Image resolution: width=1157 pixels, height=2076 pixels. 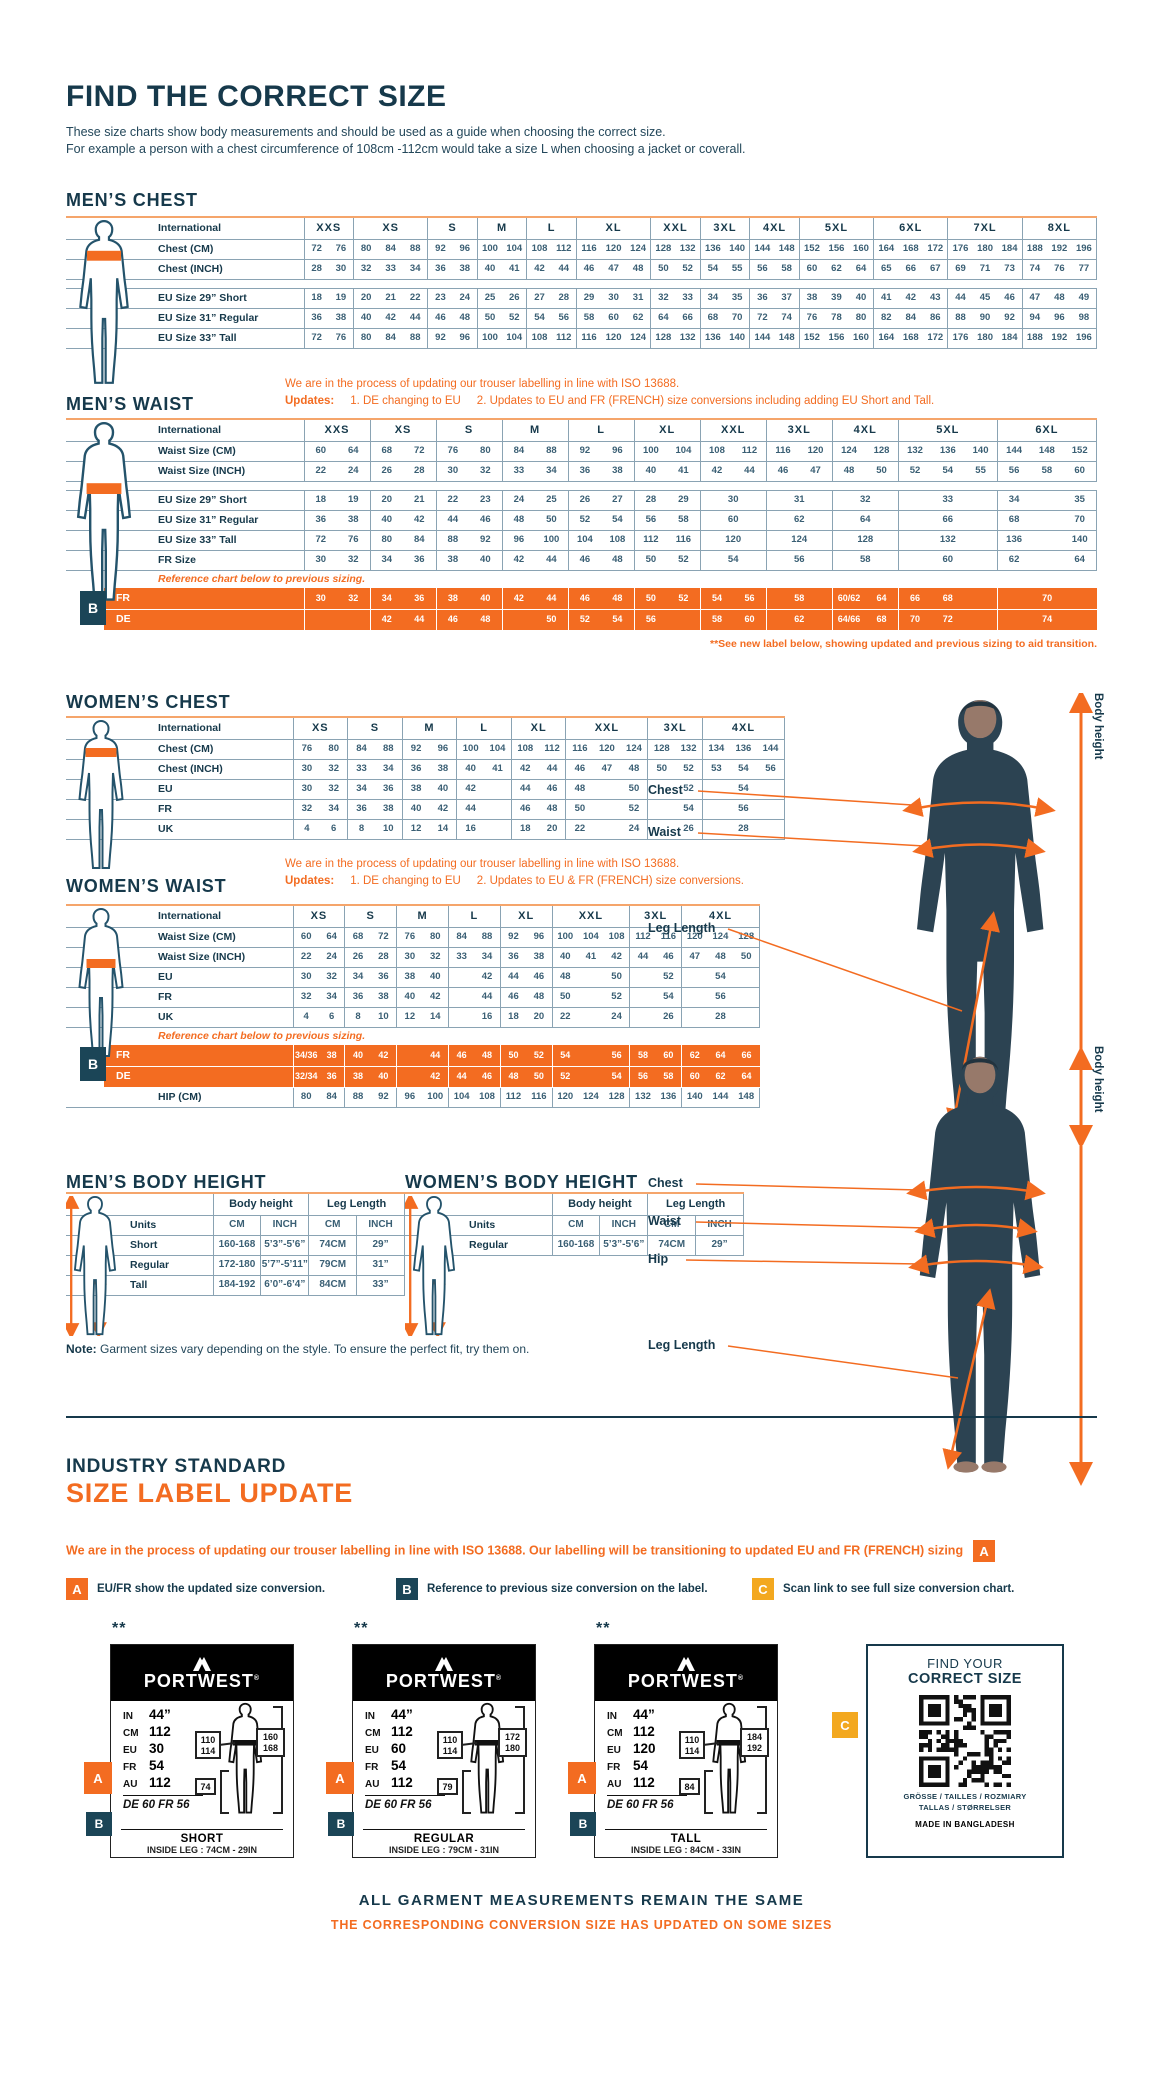 What do you see at coordinates (334, 749) in the screenshot?
I see `size-cell: 80` at bounding box center [334, 749].